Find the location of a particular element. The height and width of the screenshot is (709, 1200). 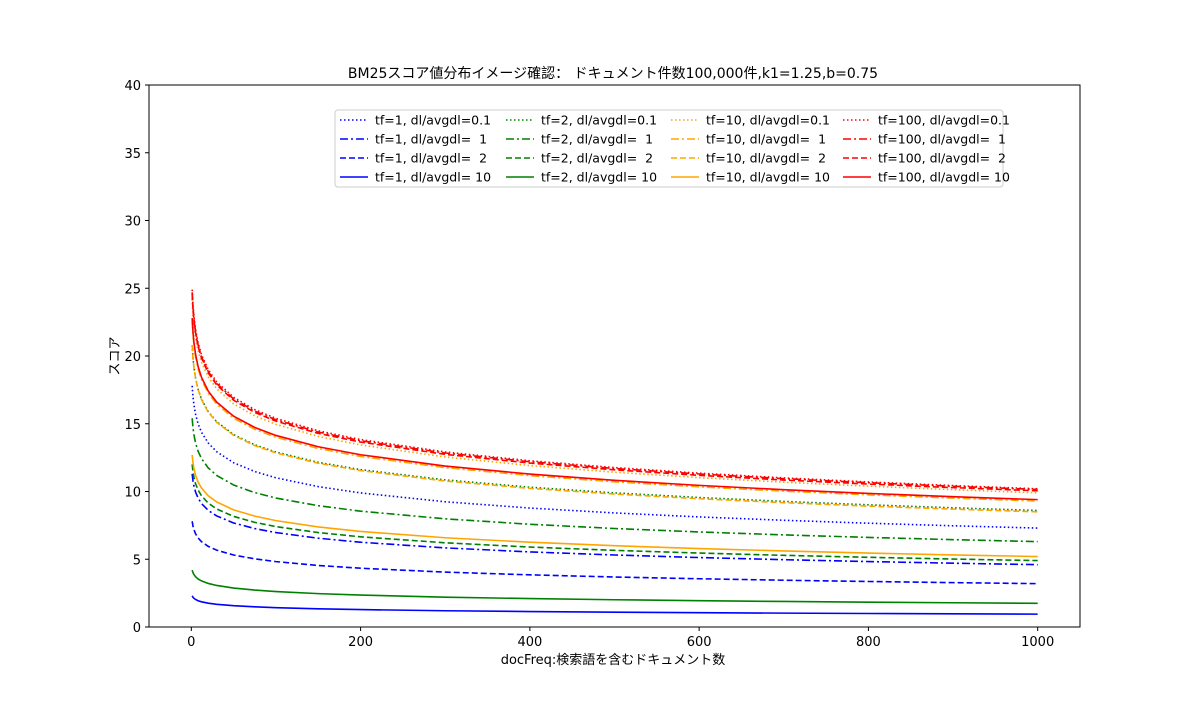

legend-label: tf=2, dl/avgdl=0.1 is located at coordinates (599, 120).